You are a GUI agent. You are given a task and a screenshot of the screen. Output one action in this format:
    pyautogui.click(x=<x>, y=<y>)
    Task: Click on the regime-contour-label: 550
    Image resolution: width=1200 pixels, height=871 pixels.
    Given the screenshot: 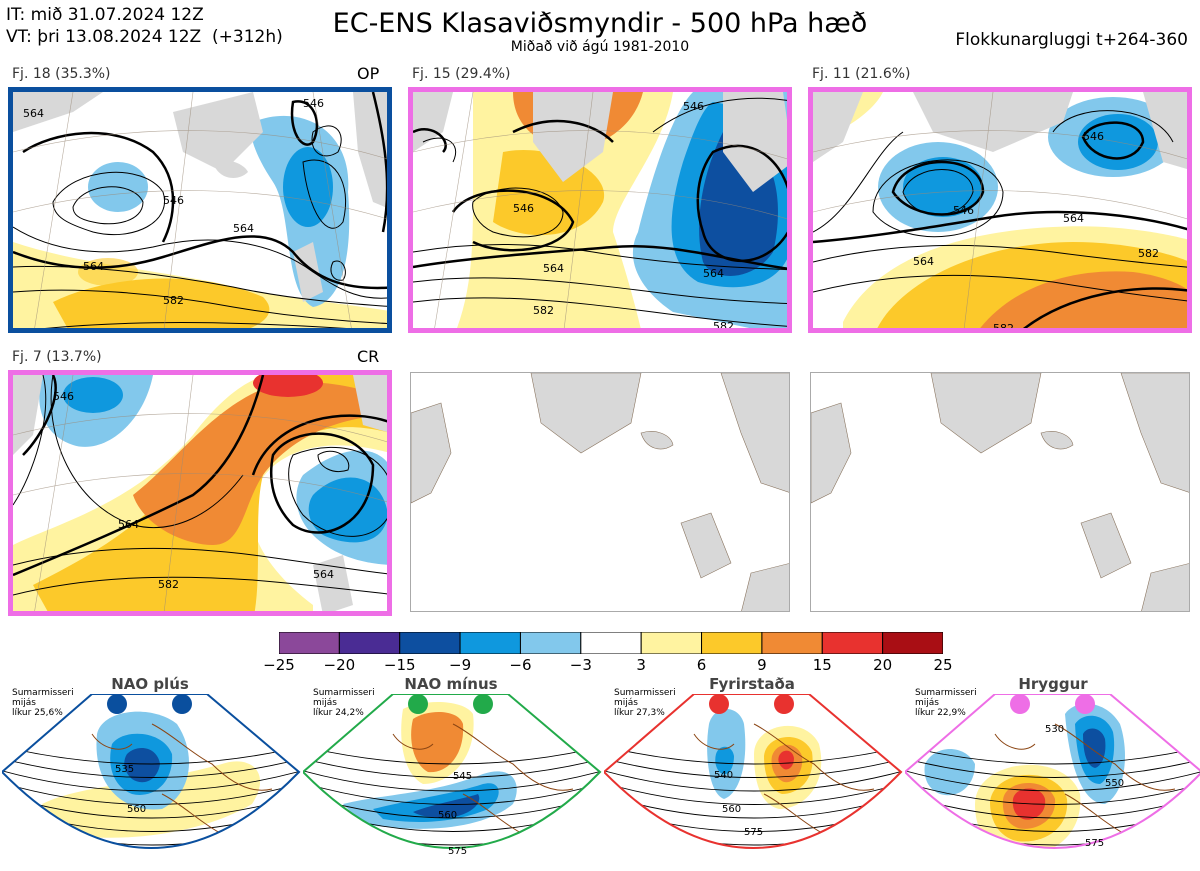 What is the action you would take?
    pyautogui.click(x=1114, y=783)
    